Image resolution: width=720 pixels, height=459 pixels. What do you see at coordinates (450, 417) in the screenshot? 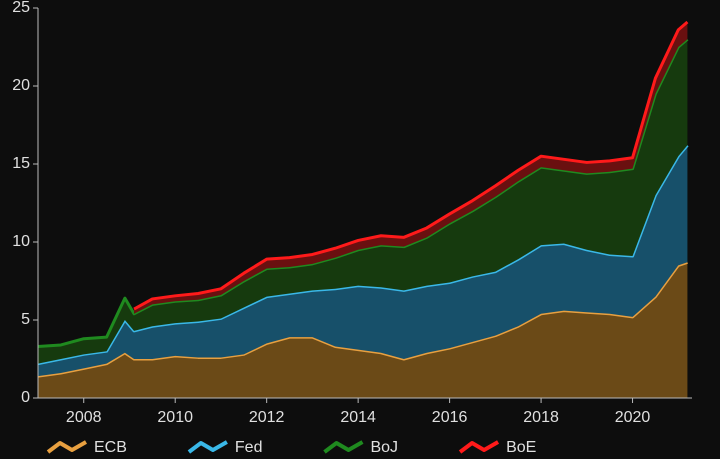
I see `x-tick-label: 2016` at bounding box center [450, 417].